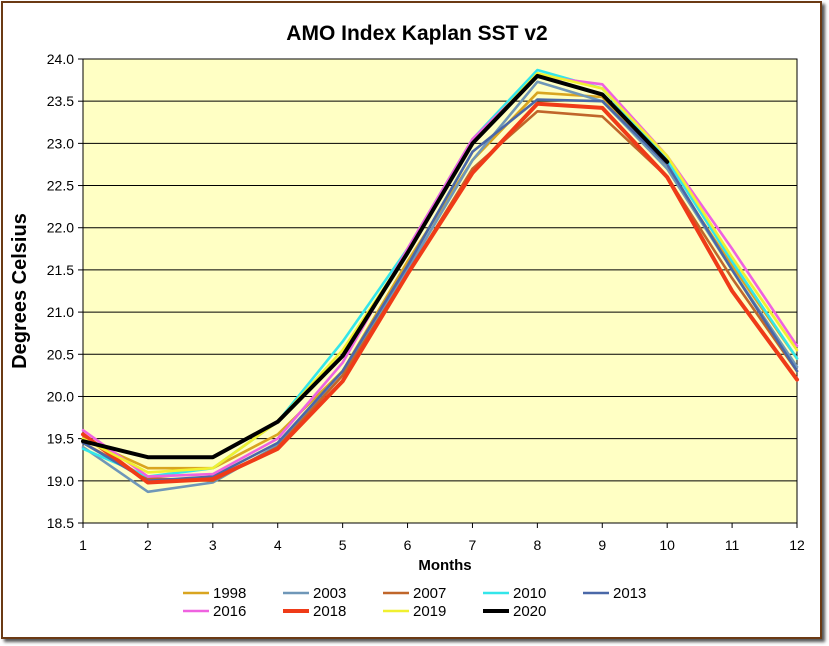 This screenshot has height=646, width=829. Describe the element at coordinates (60, 270) in the screenshot. I see `y-tick-label: 21.5` at that location.